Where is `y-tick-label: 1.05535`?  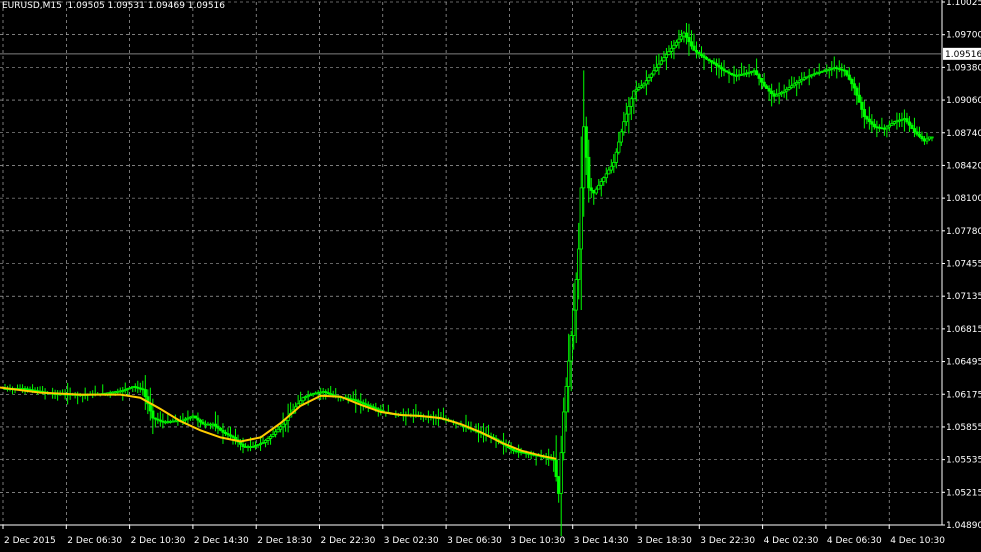
y-tick-label: 1.05535 is located at coordinates (963, 461).